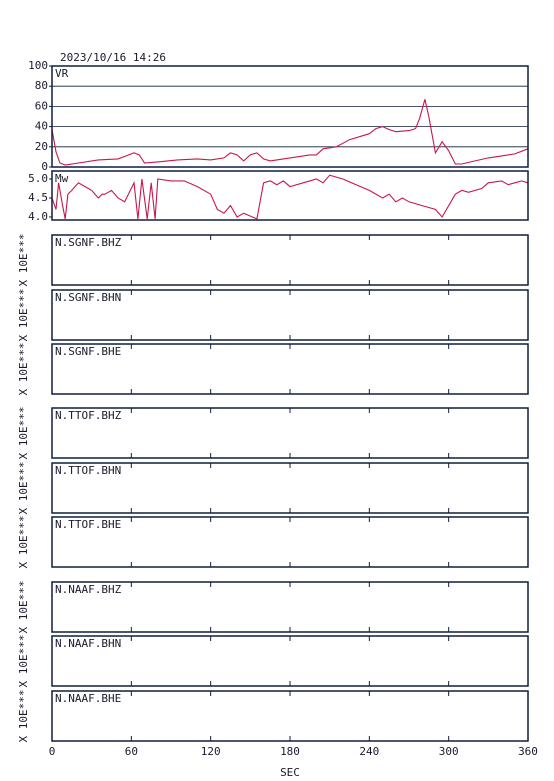 This screenshot has width=554, height=781. I want to click on x-tick-label: 360, so click(528, 751).